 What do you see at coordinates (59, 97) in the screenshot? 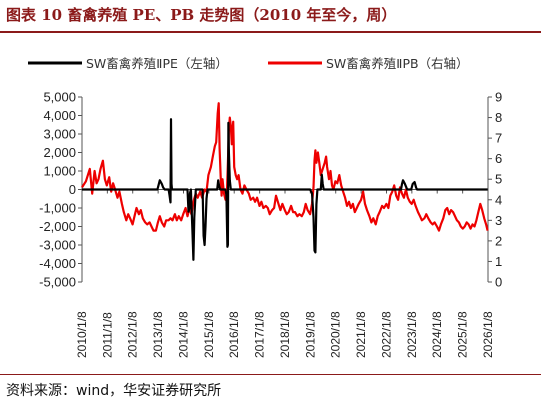
I see `left-tick-label: 5,000` at bounding box center [59, 97].